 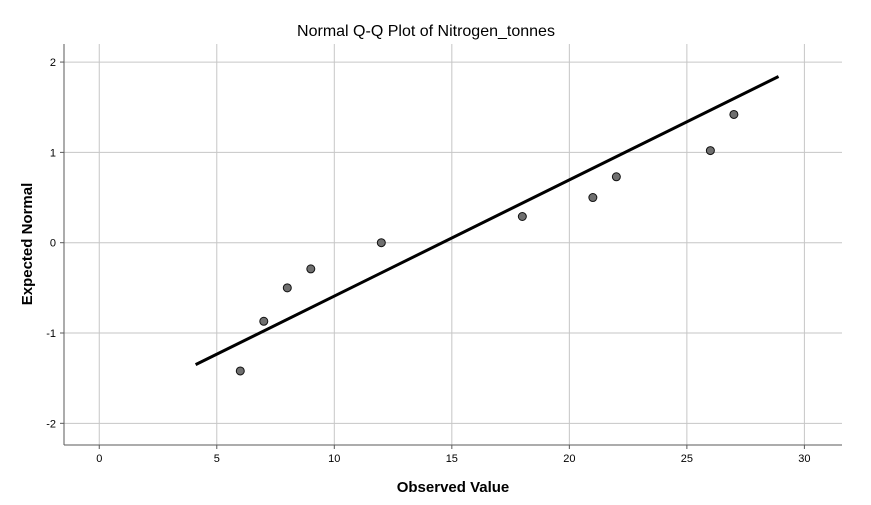 What do you see at coordinates (687, 459) in the screenshot?
I see `x-tick-label: 25` at bounding box center [687, 459].